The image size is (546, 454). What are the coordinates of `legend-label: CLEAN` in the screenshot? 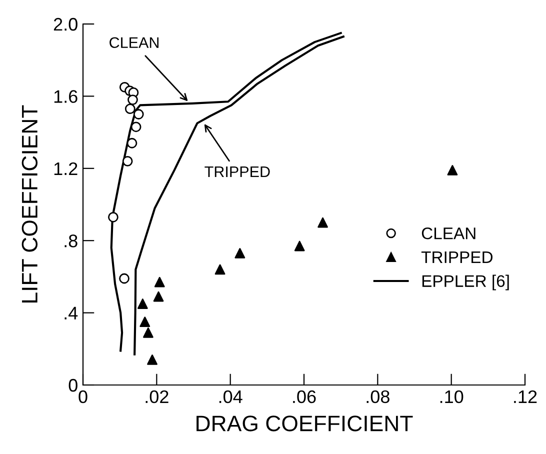 It's located at (449, 233).